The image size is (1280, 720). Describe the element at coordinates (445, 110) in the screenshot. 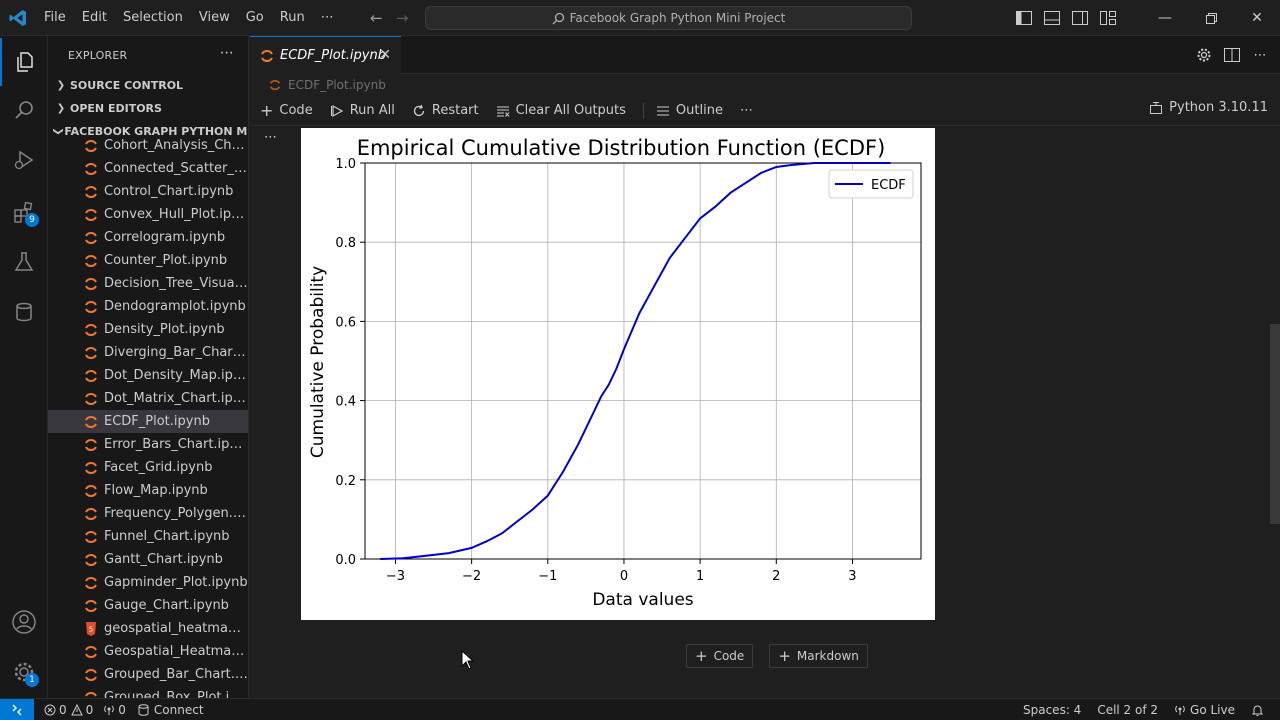

I see `restart-button: Restart` at that location.